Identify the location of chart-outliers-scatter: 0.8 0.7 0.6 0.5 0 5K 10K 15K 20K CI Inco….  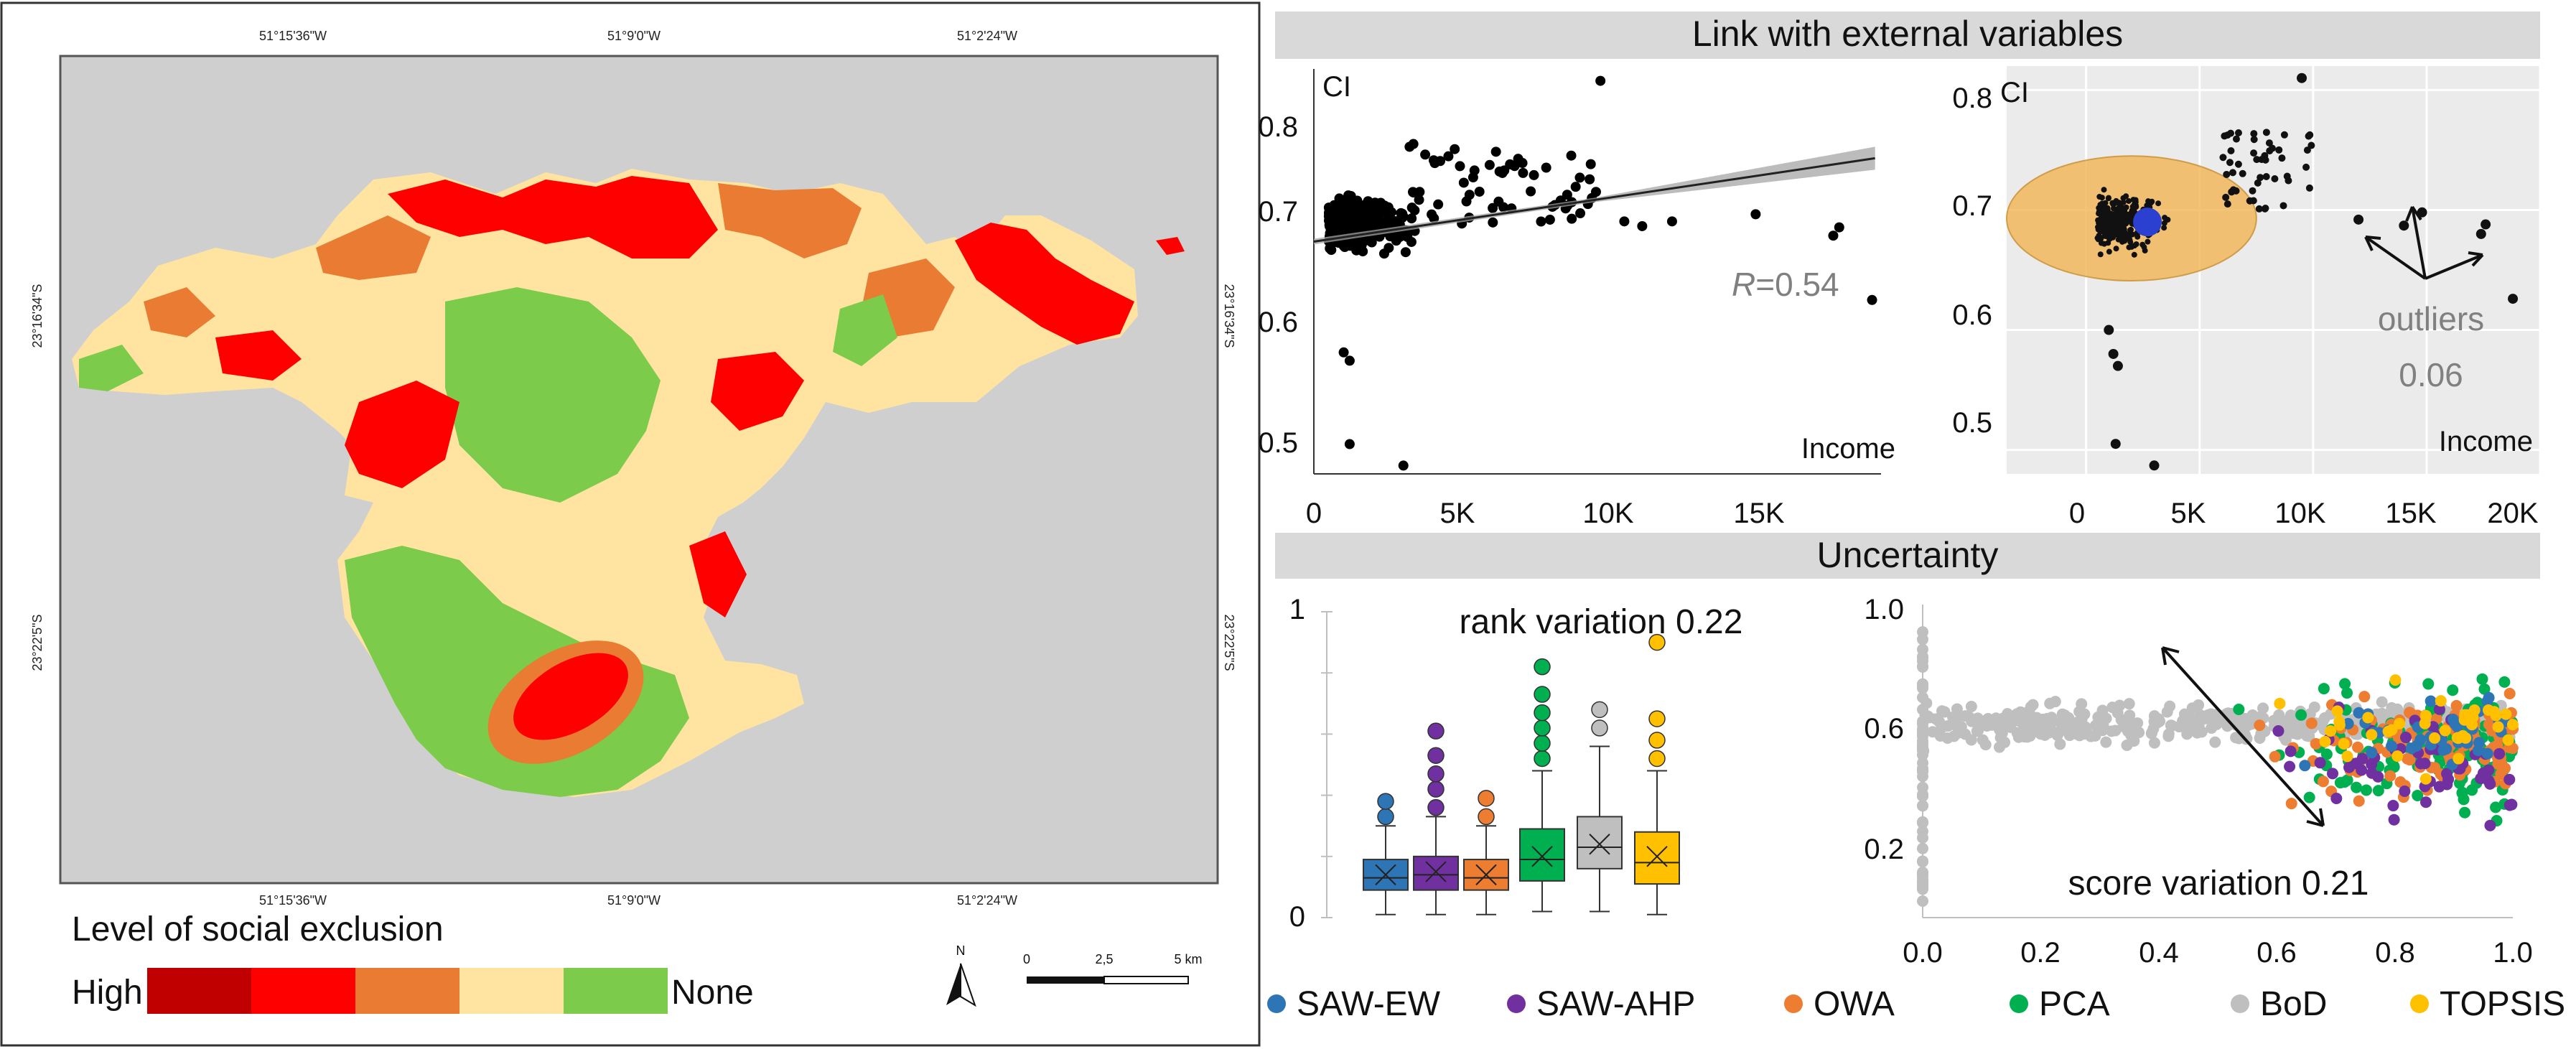
(2247, 297).